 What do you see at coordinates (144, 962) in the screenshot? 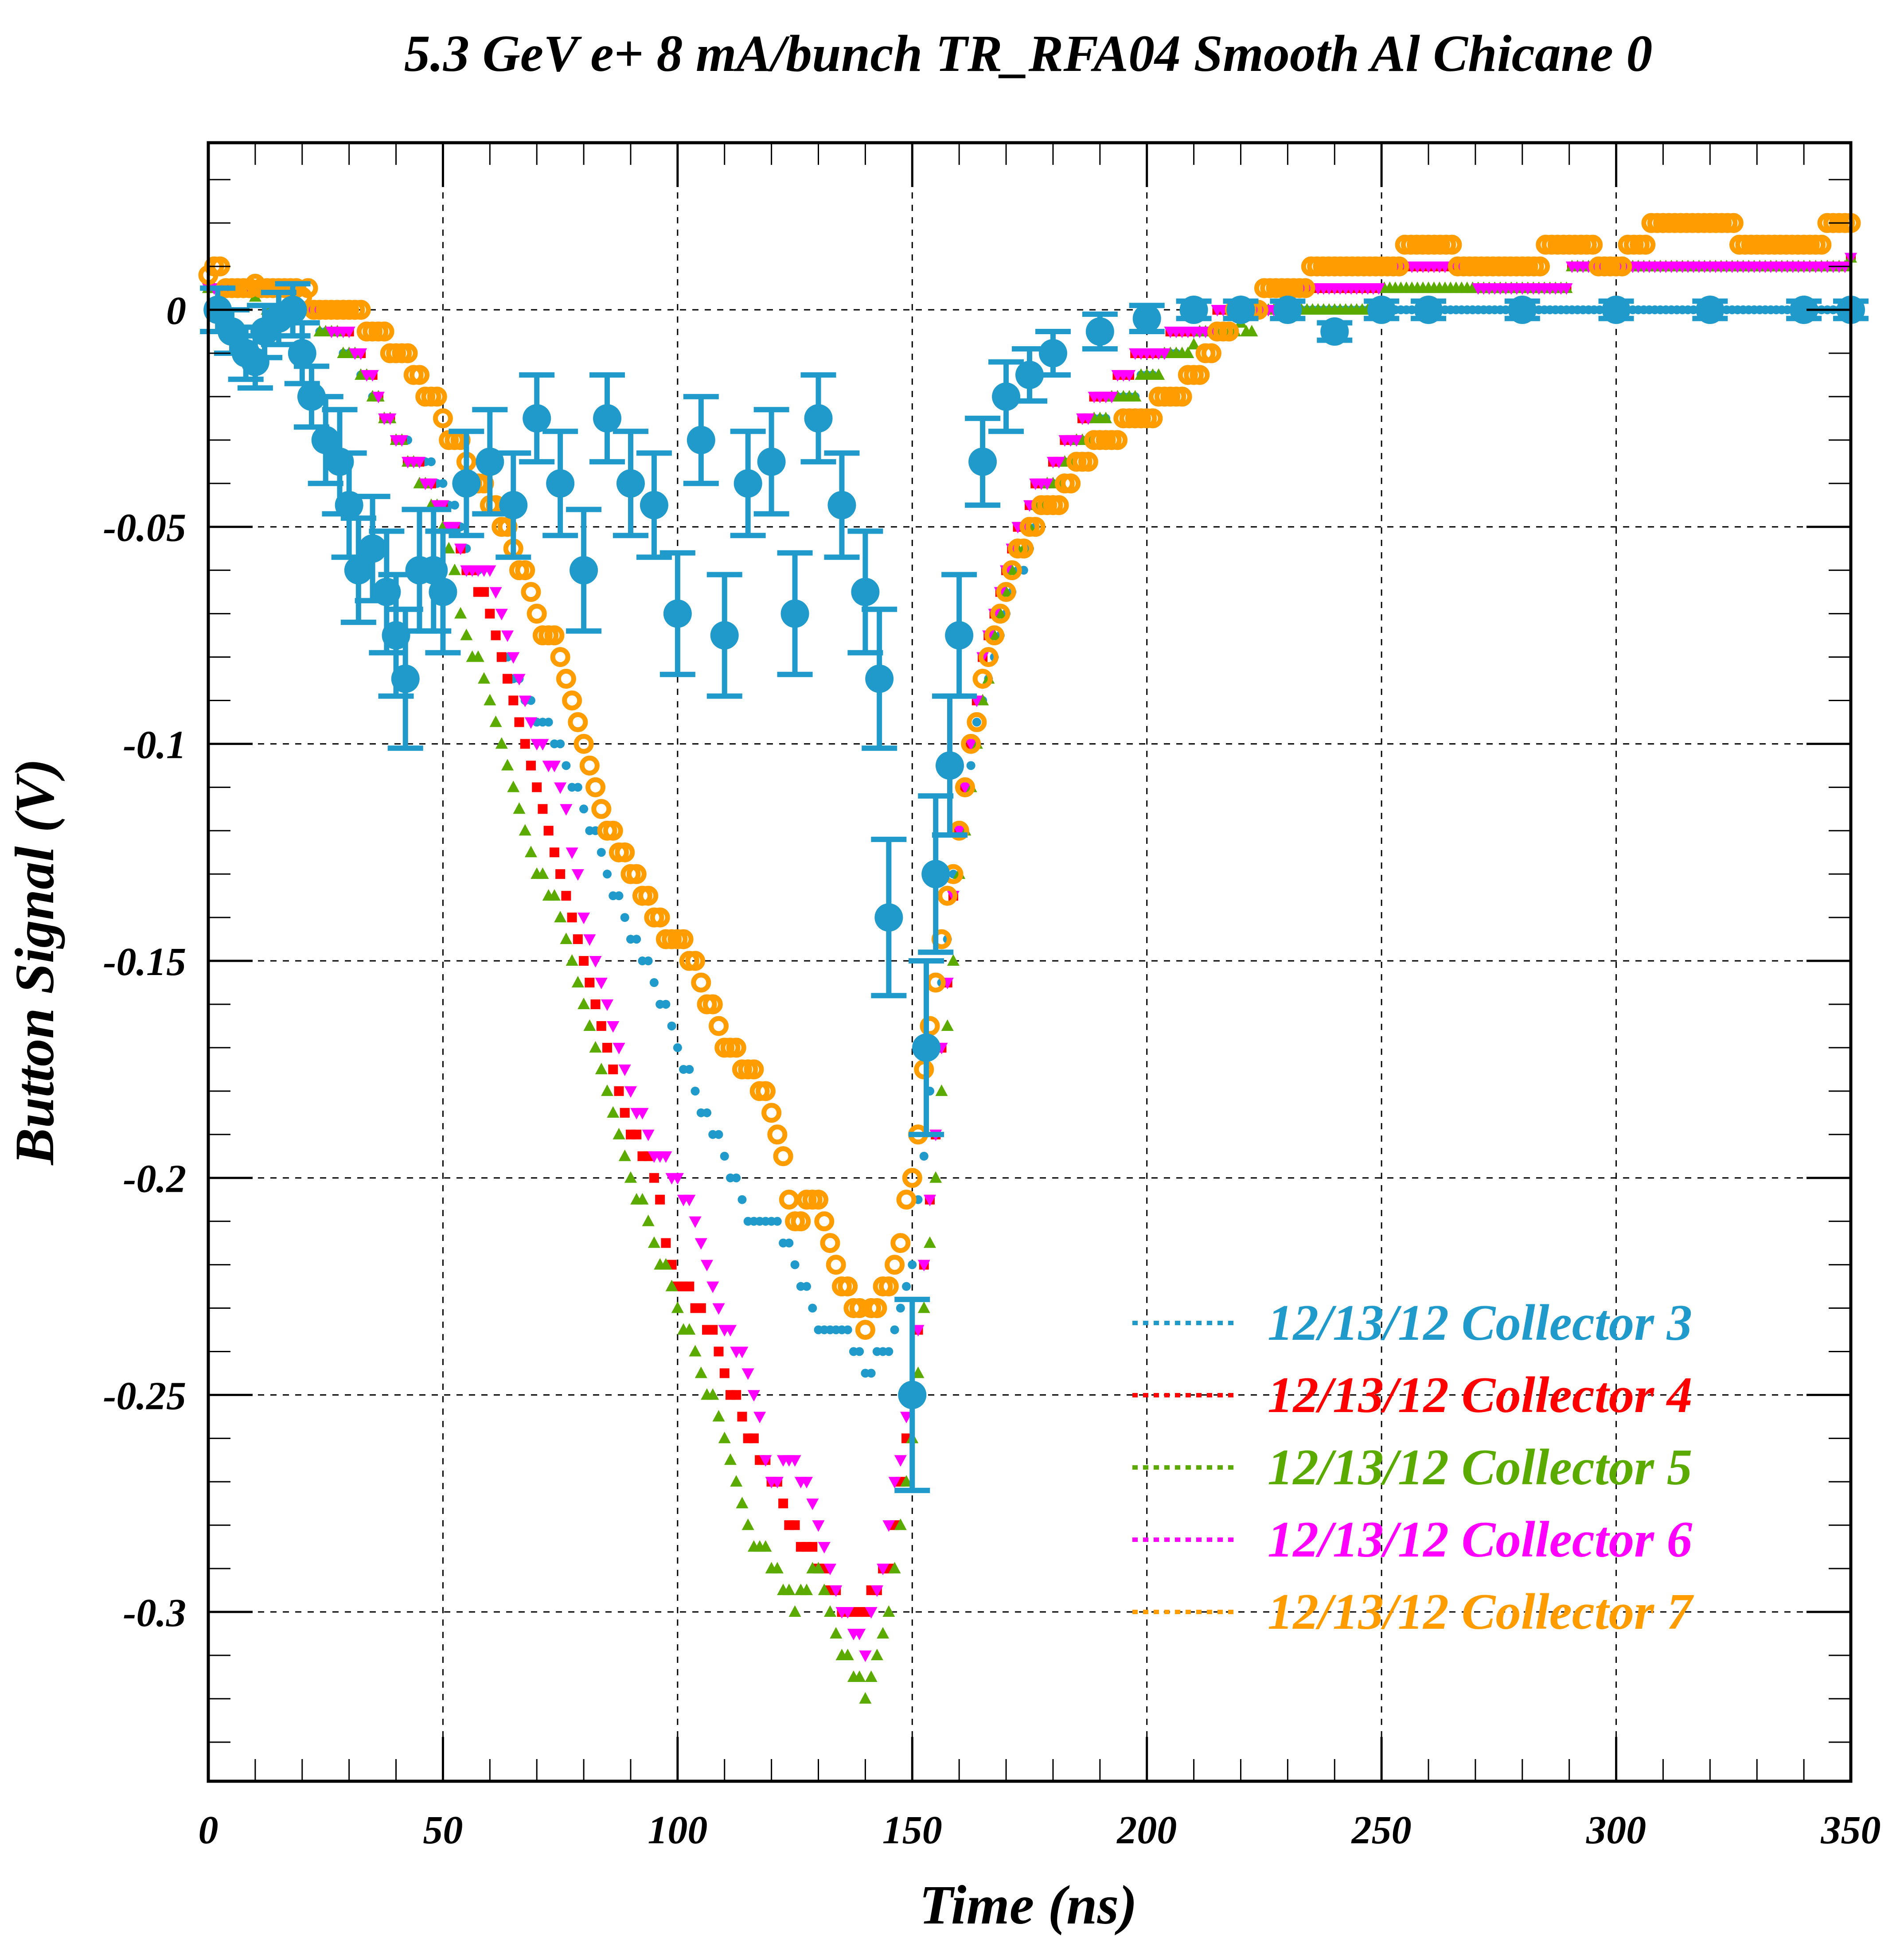
I see `y-tick-label: -0.15` at bounding box center [144, 962].